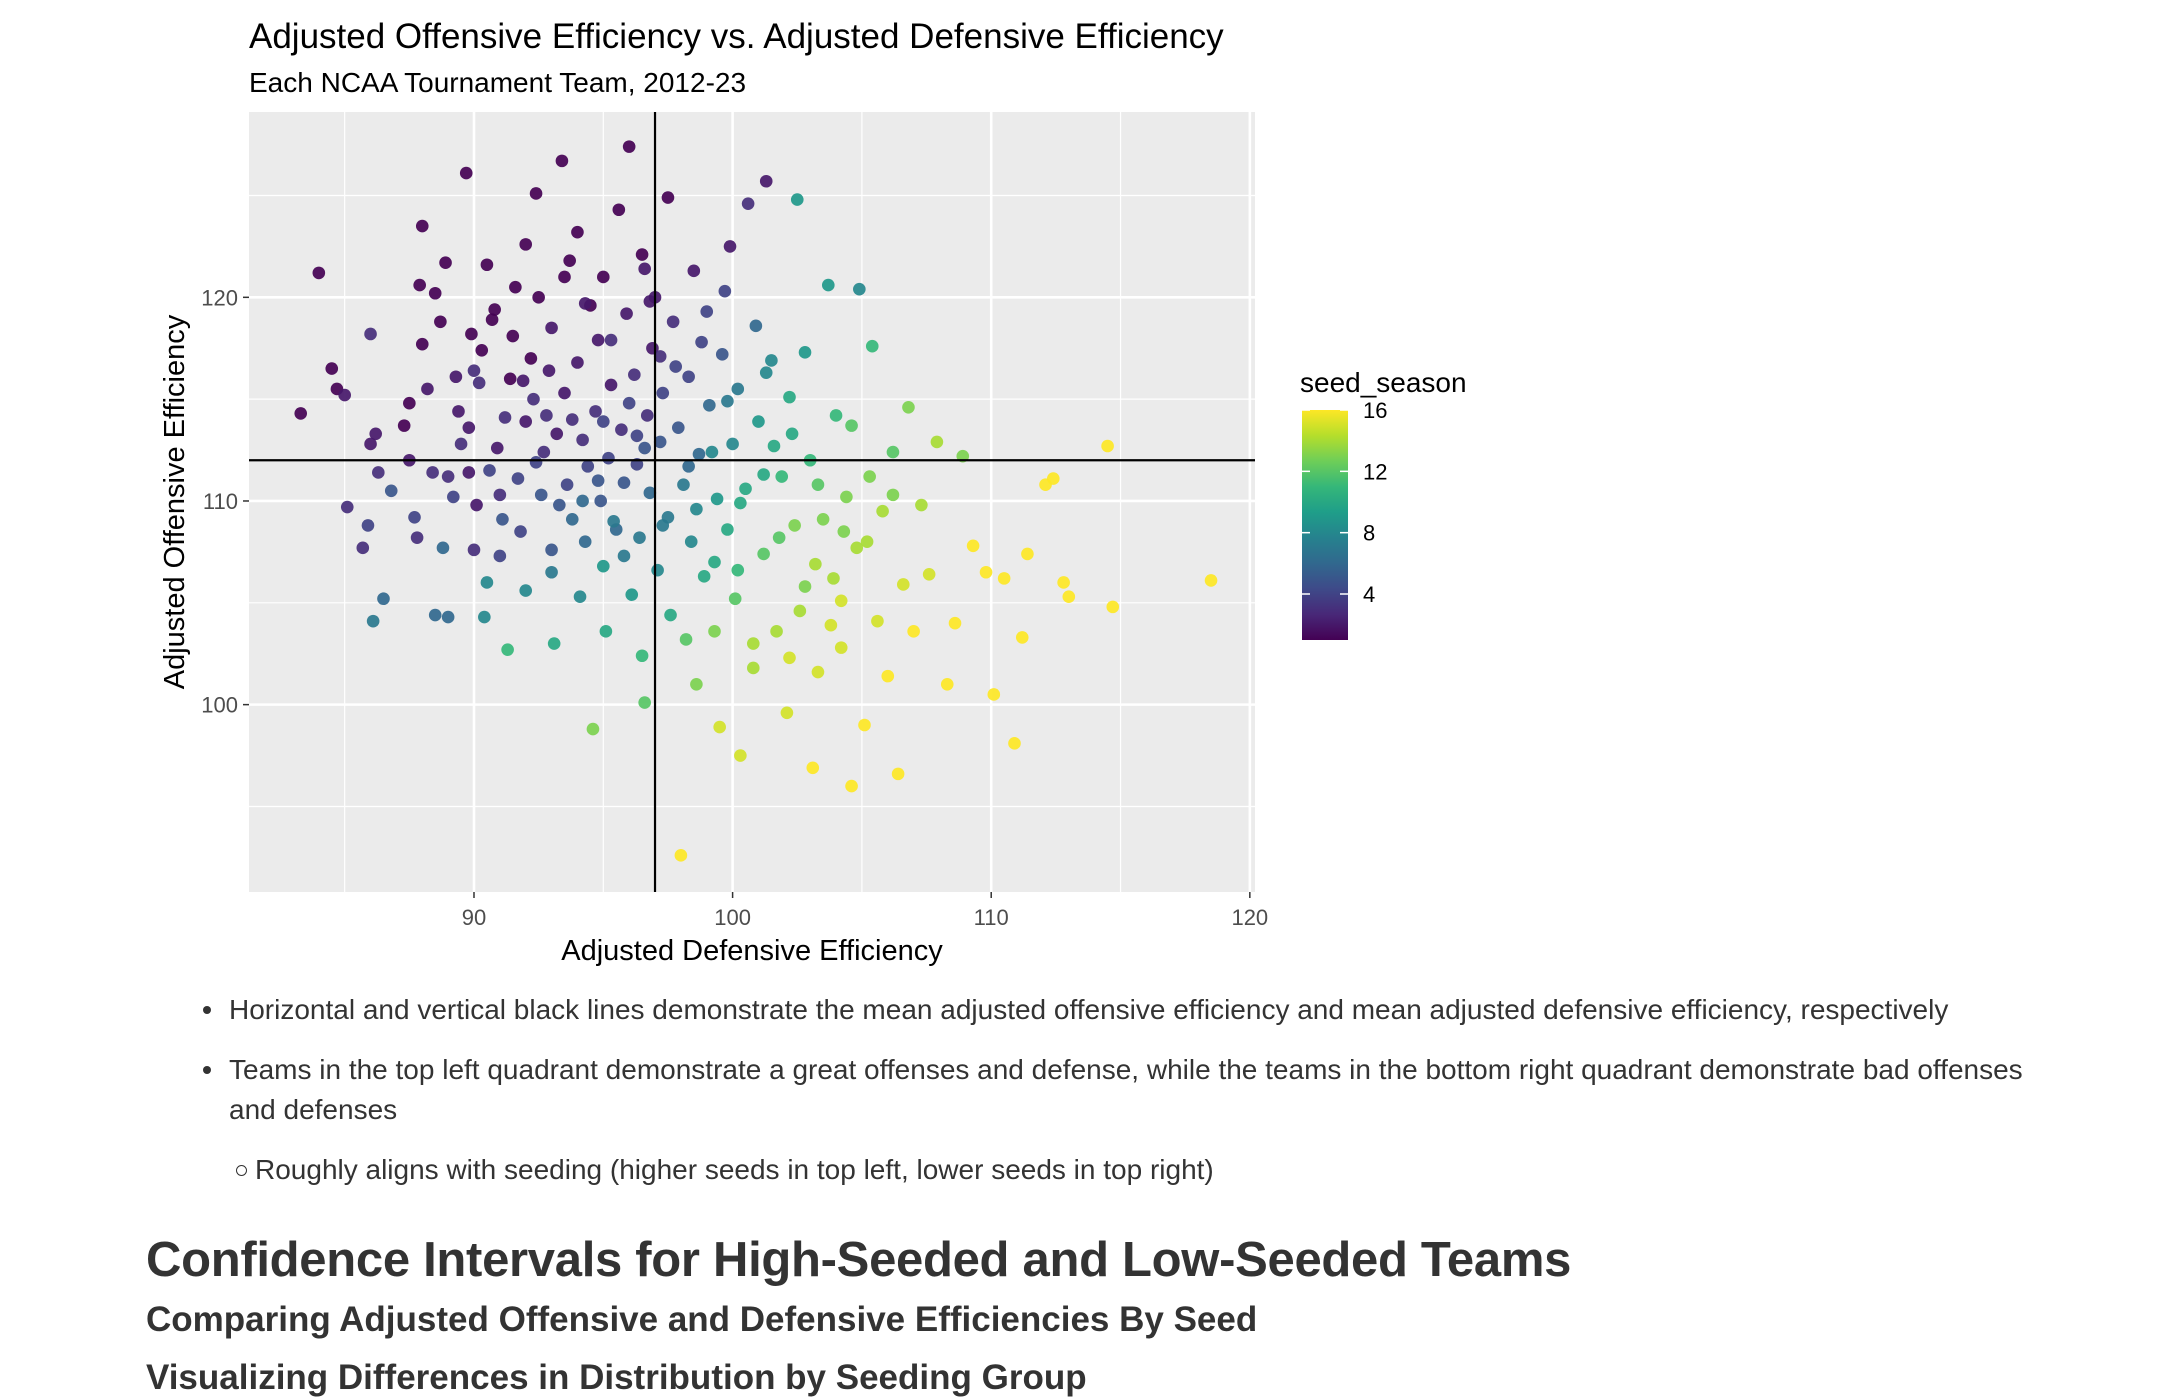 This screenshot has height=1398, width=2170. What do you see at coordinates (1325, 525) in the screenshot?
I see `colorbar` at bounding box center [1325, 525].